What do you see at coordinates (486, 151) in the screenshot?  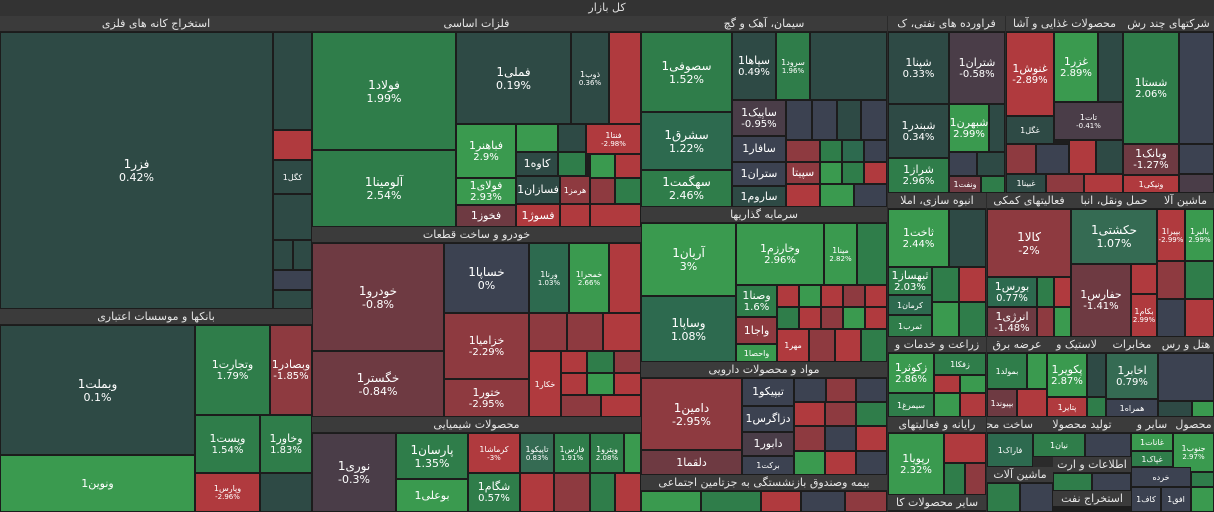 I see `stock-tile-fbahonar: فباهنر1 2.9%` at bounding box center [486, 151].